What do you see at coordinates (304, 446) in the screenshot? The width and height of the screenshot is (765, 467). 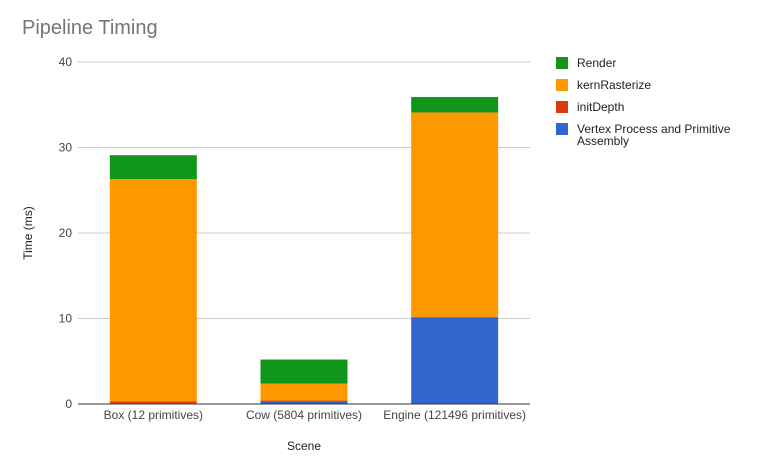 I see `x-axis-title: Scene` at bounding box center [304, 446].